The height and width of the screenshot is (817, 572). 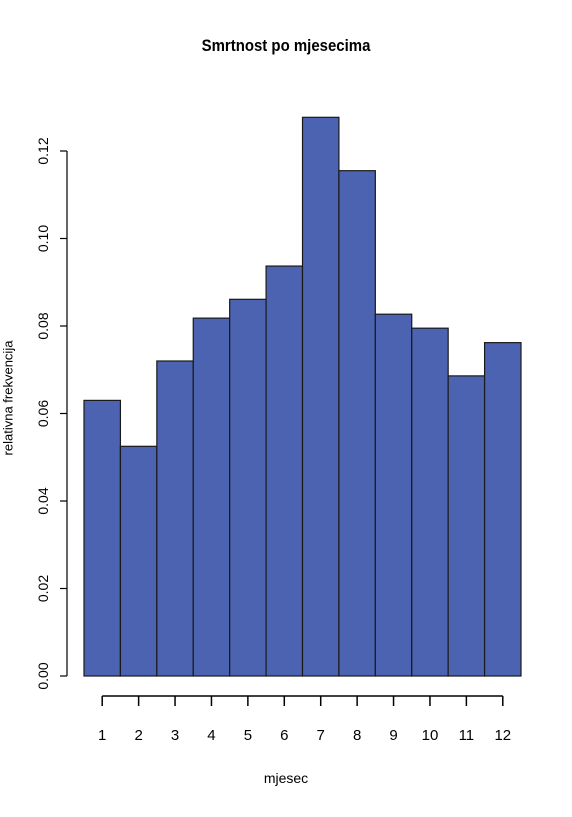 What do you see at coordinates (430, 735) in the screenshot?
I see `x-tick-label: 10` at bounding box center [430, 735].